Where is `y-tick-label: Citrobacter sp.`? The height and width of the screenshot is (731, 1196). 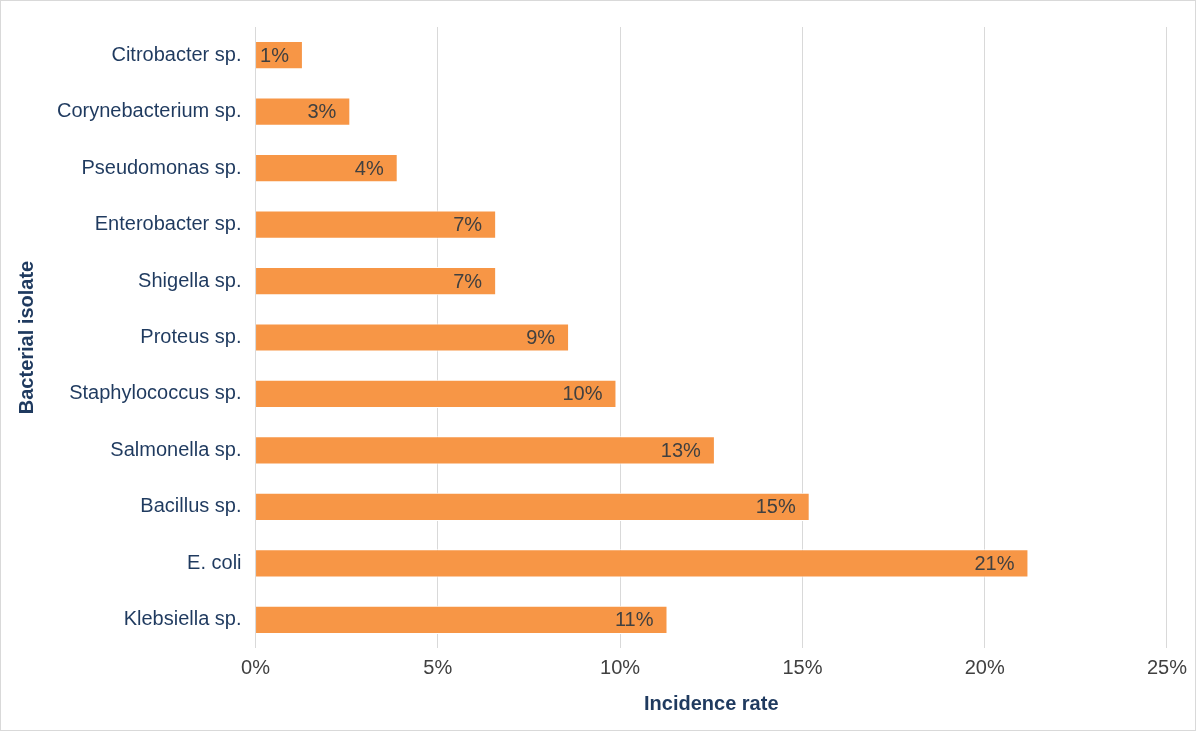 y-tick-label: Citrobacter sp. is located at coordinates (176, 53).